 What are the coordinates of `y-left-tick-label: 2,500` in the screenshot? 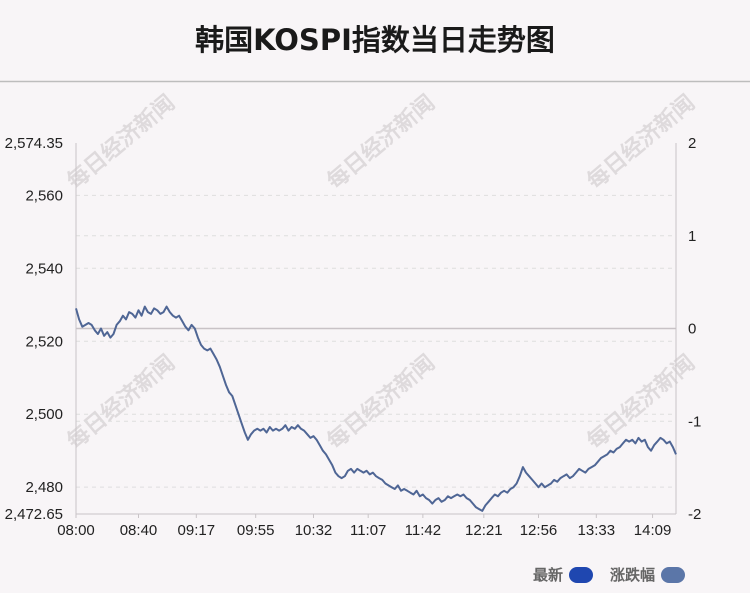 It's located at (44, 414).